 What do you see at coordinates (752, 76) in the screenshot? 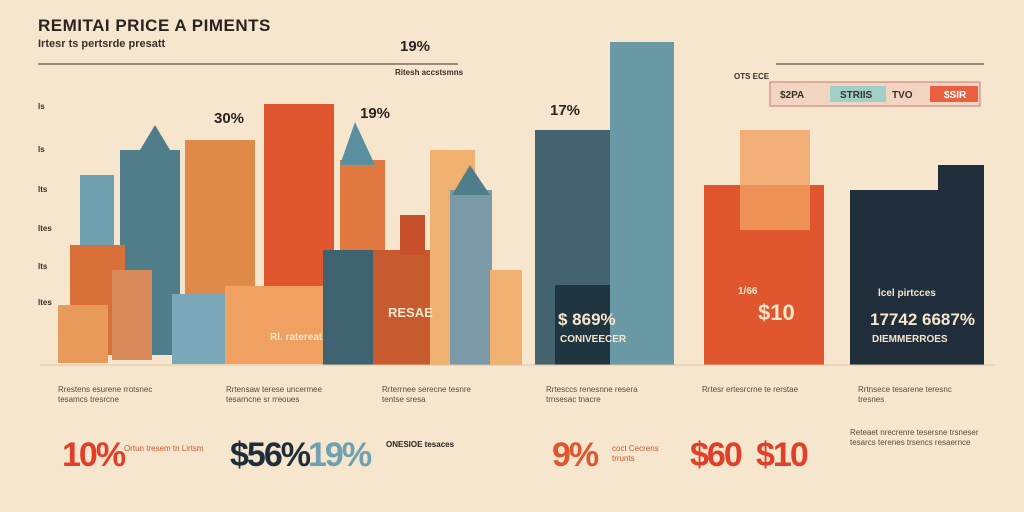
I see `legend-heading: OTS ECE` at bounding box center [752, 76].